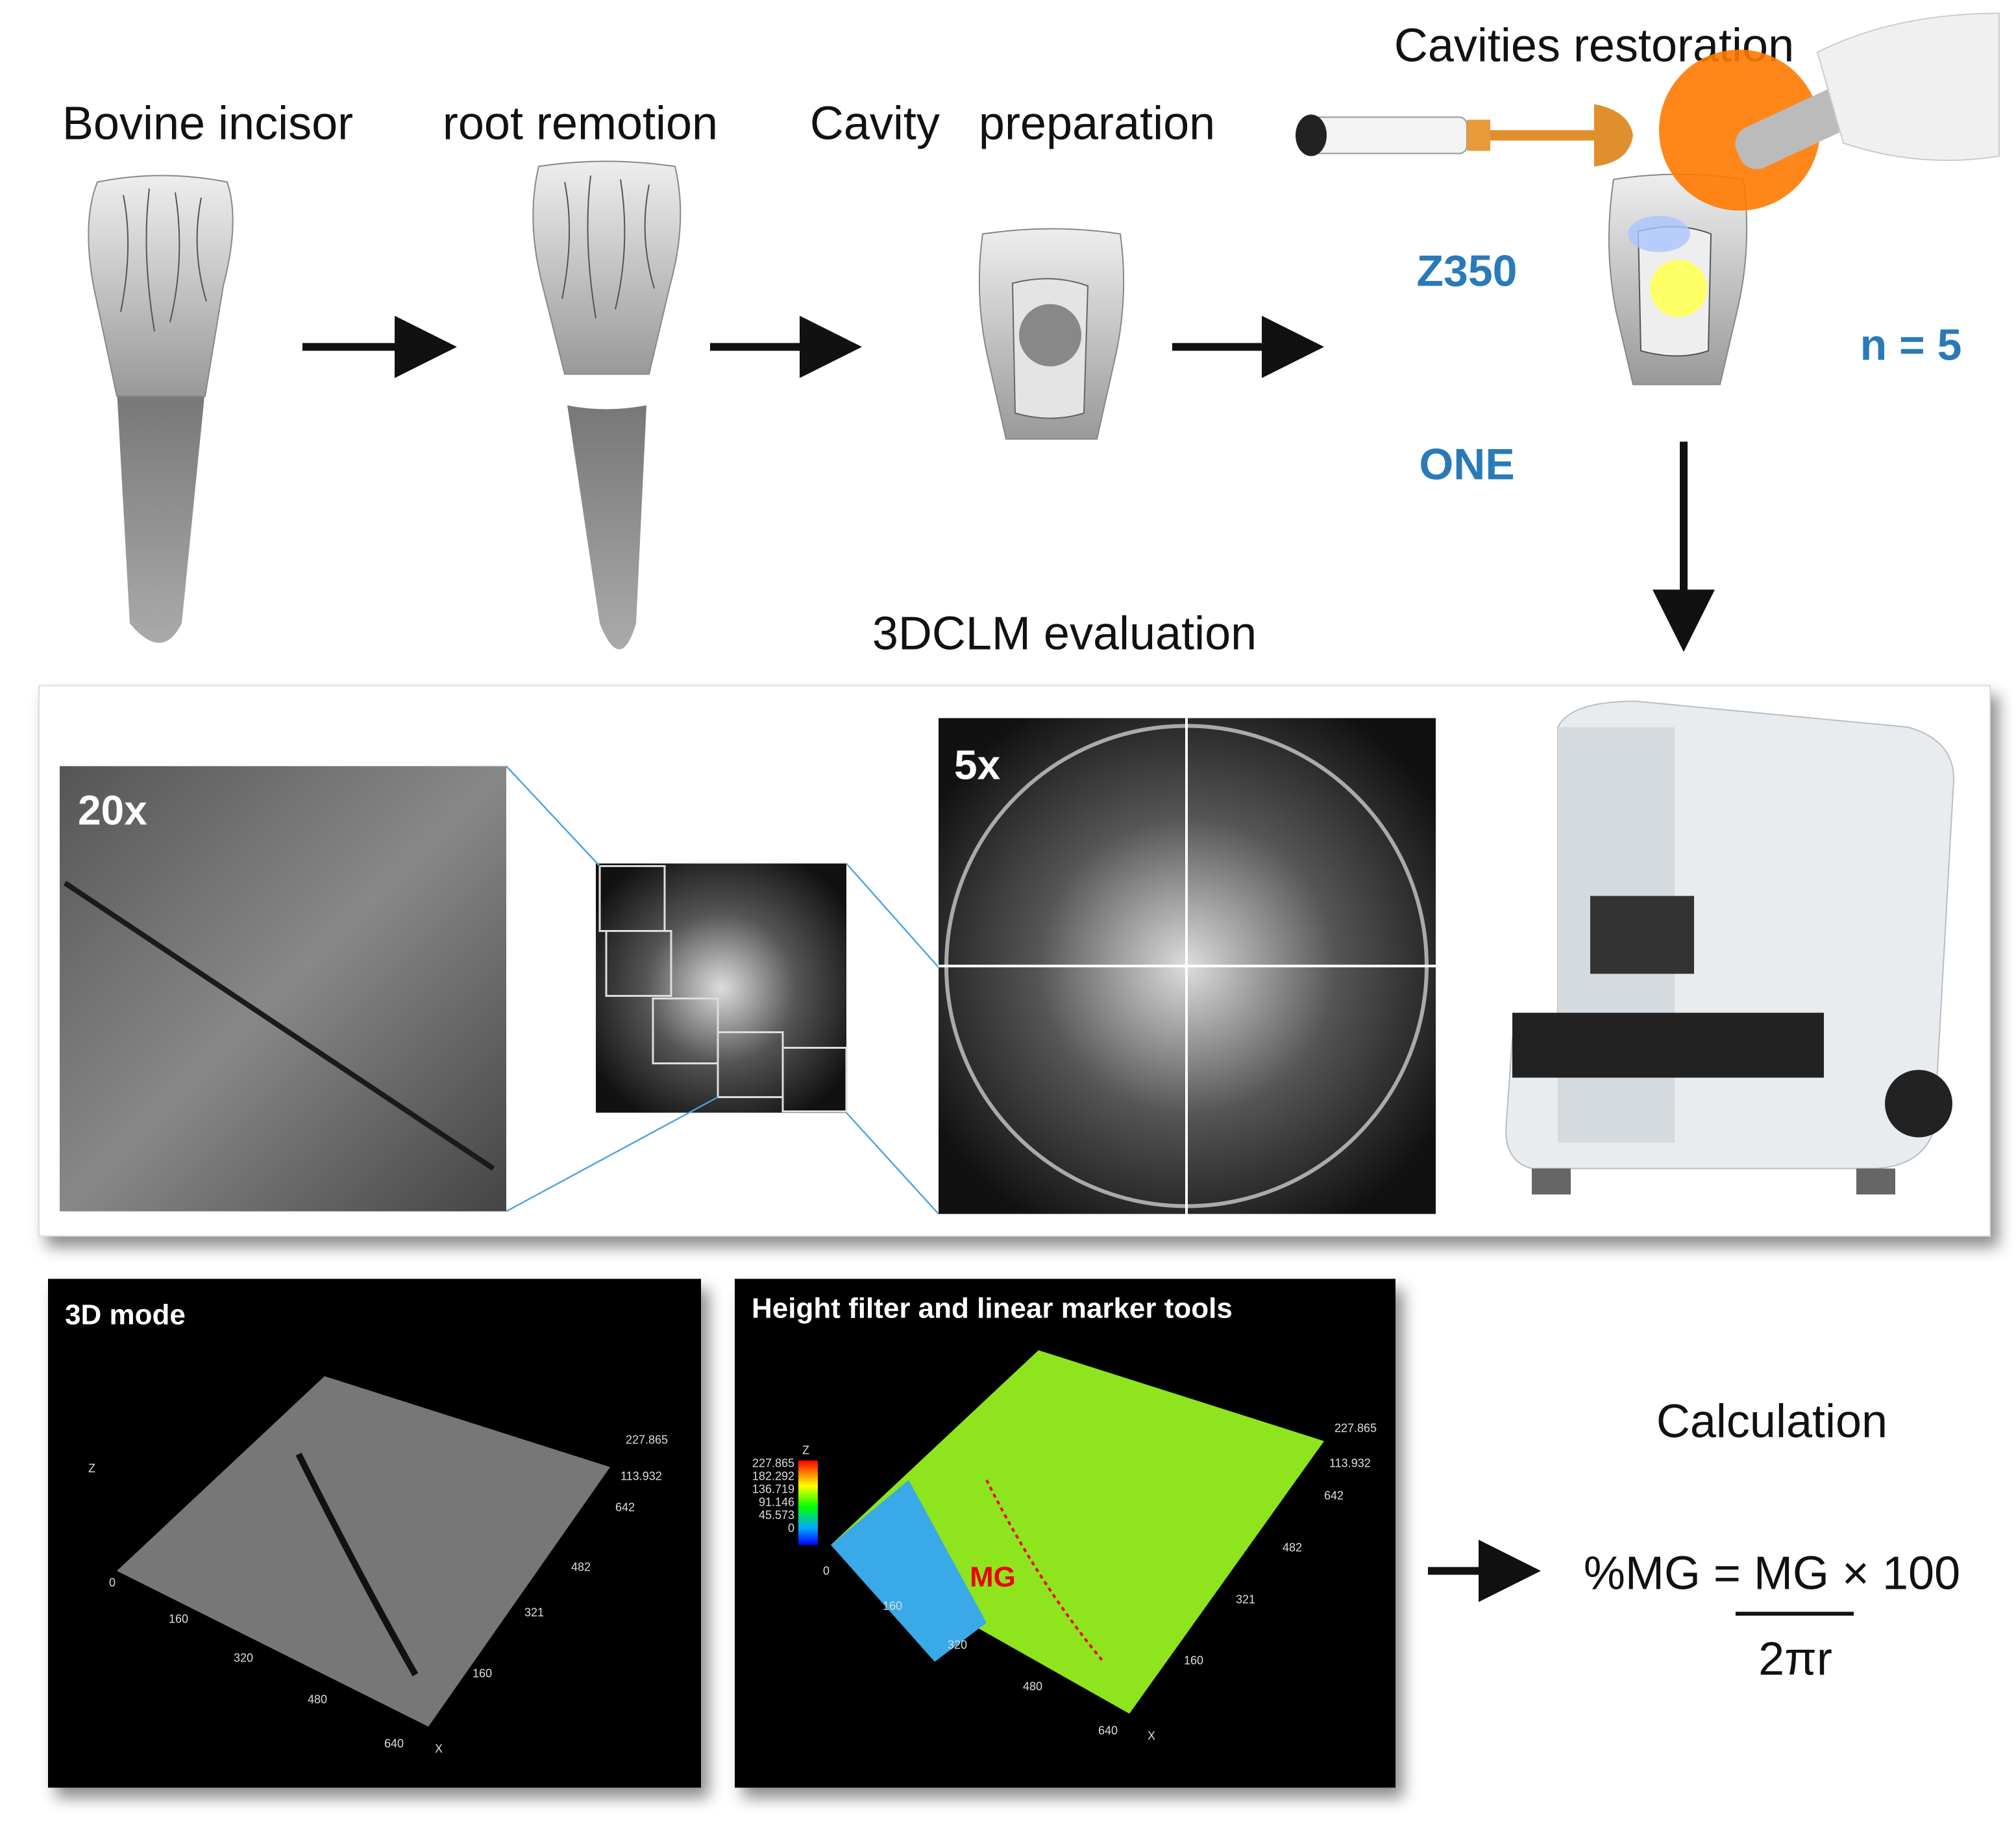 This screenshot has height=1836, width=2016. What do you see at coordinates (777, 1516) in the screenshot?
I see `scale-label: 45.573` at bounding box center [777, 1516].